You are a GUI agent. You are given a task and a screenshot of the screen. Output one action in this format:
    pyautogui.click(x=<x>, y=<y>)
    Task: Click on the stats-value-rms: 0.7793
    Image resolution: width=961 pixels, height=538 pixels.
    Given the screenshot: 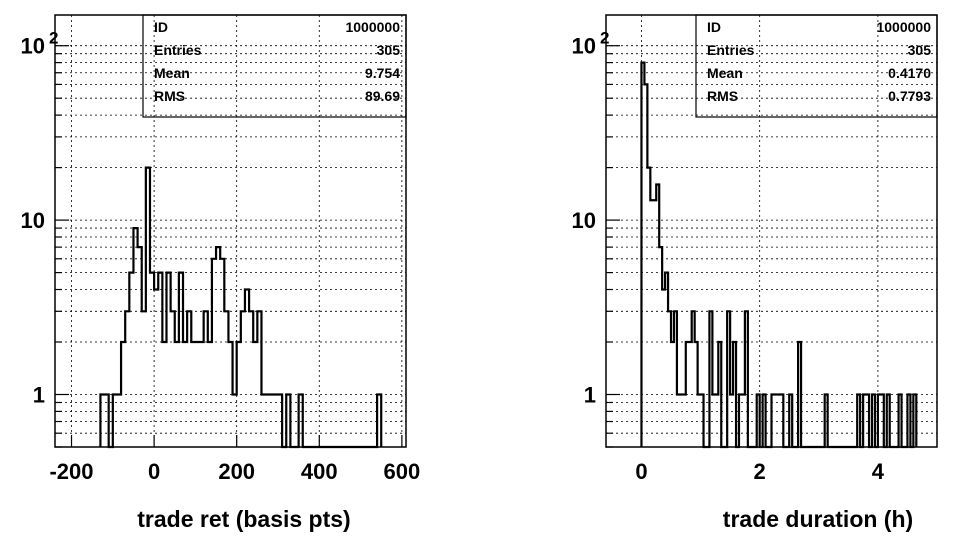 What is the action you would take?
    pyautogui.click(x=909, y=96)
    